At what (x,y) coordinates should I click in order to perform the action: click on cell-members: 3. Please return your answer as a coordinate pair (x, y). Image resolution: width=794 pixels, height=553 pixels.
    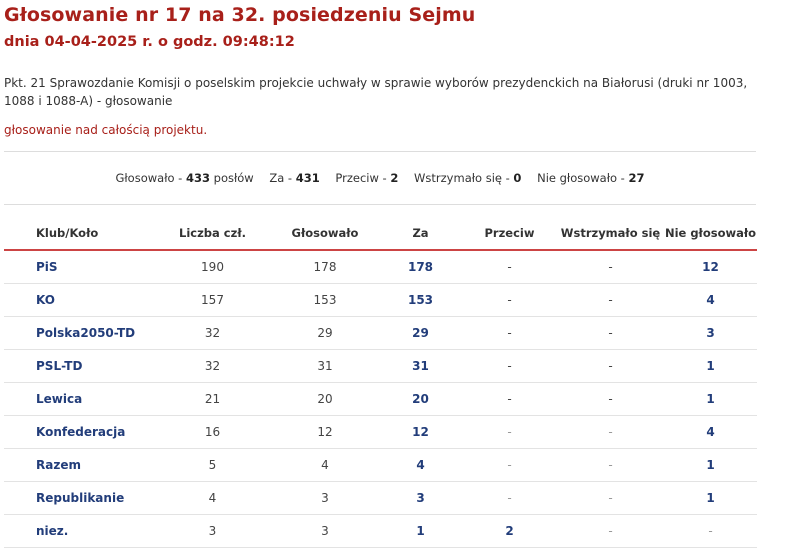
    Looking at the image, I should click on (212, 531).